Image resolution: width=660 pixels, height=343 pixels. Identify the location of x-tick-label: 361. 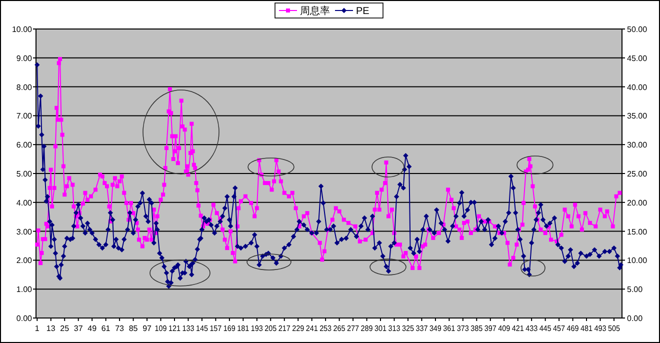
(450, 328).